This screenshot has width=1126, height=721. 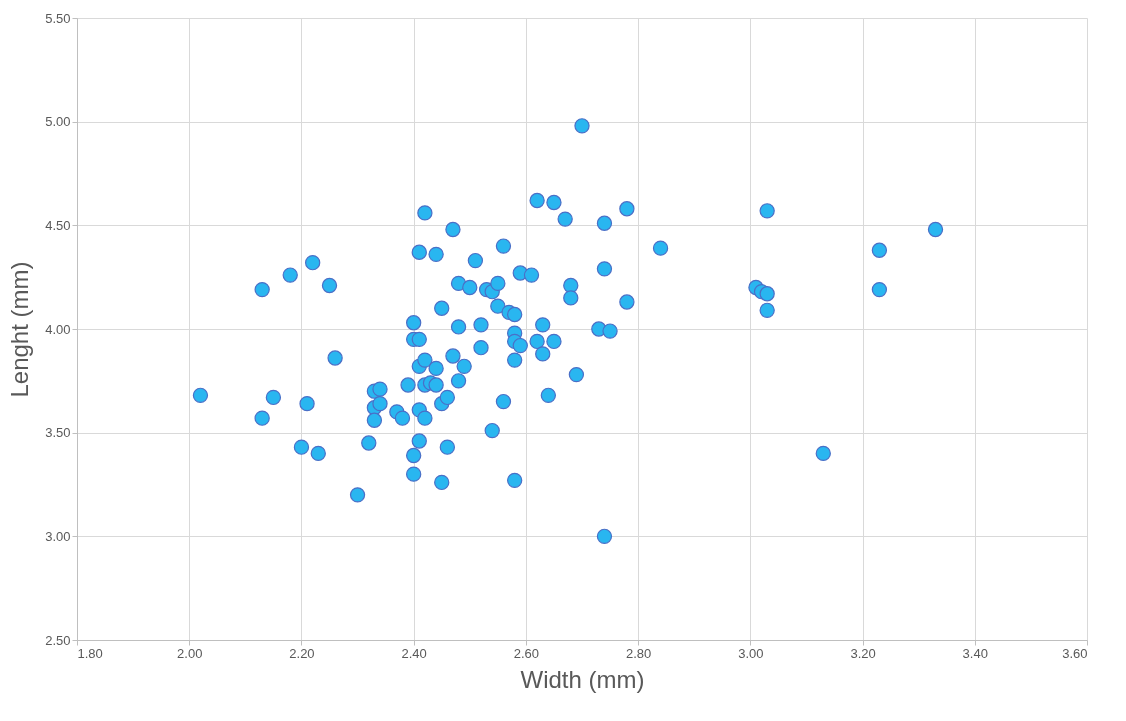 What do you see at coordinates (302, 653) in the screenshot?
I see `x-tick-label: 2.20` at bounding box center [302, 653].